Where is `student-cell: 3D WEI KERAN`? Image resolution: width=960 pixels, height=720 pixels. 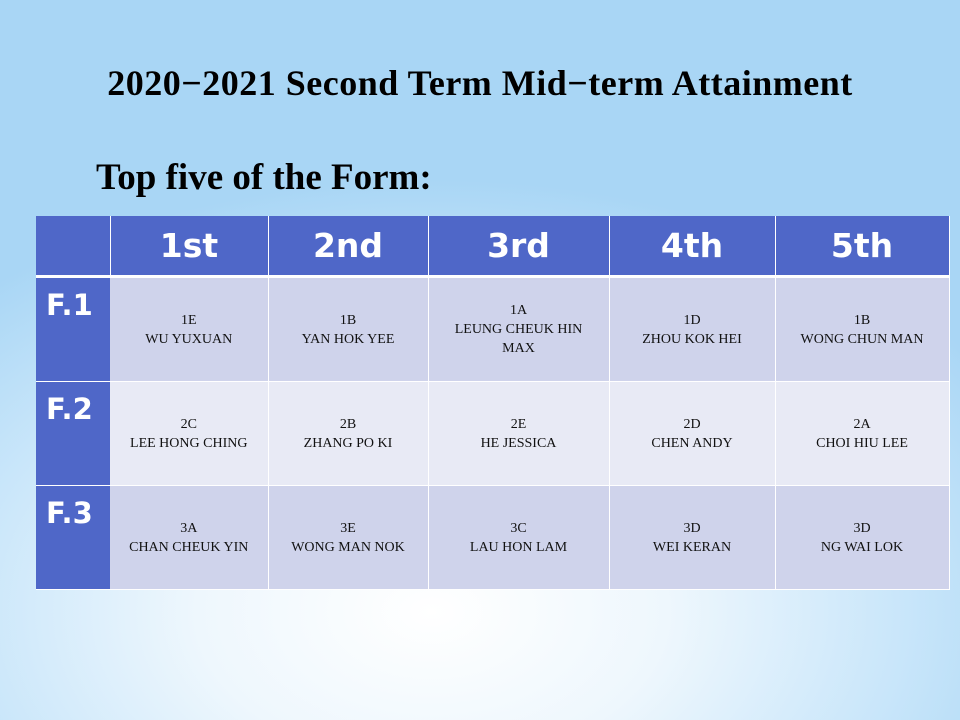 student-cell: 3D WEI KERAN is located at coordinates (692, 537).